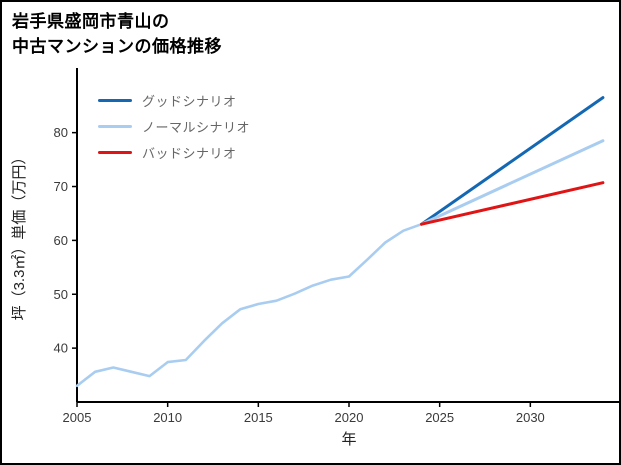  I want to click on normal-scenario-line-swatch, so click(115, 126).